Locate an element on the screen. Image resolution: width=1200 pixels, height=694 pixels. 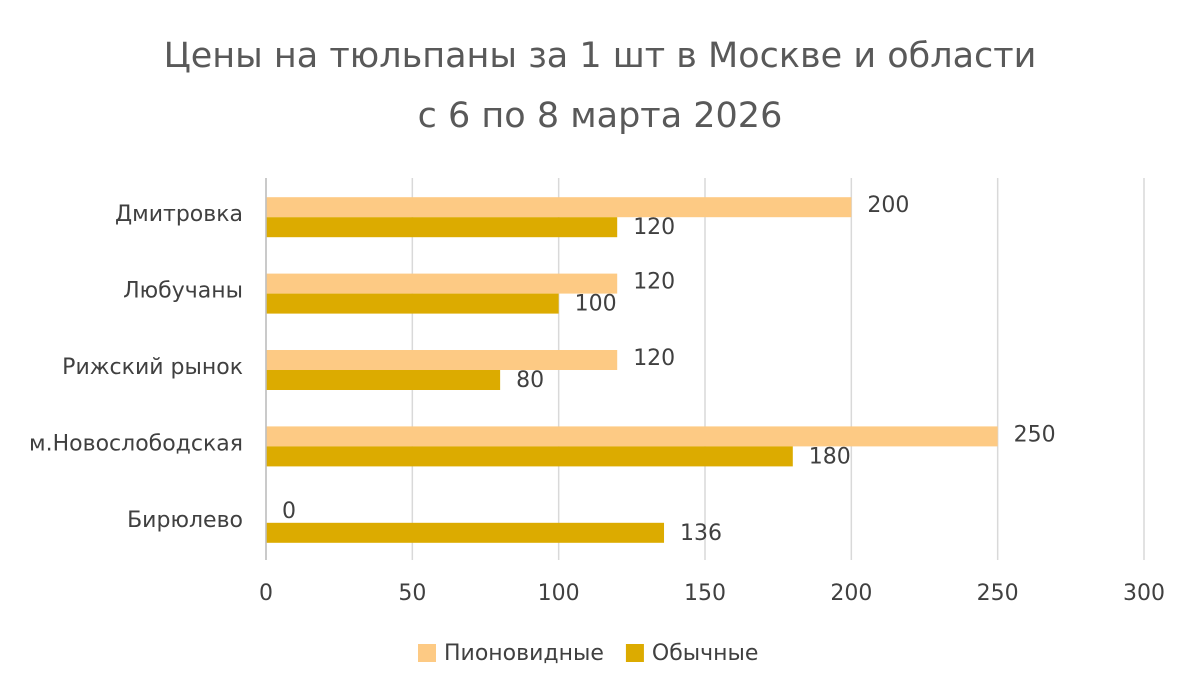
data-label: 136 is located at coordinates (701, 533).